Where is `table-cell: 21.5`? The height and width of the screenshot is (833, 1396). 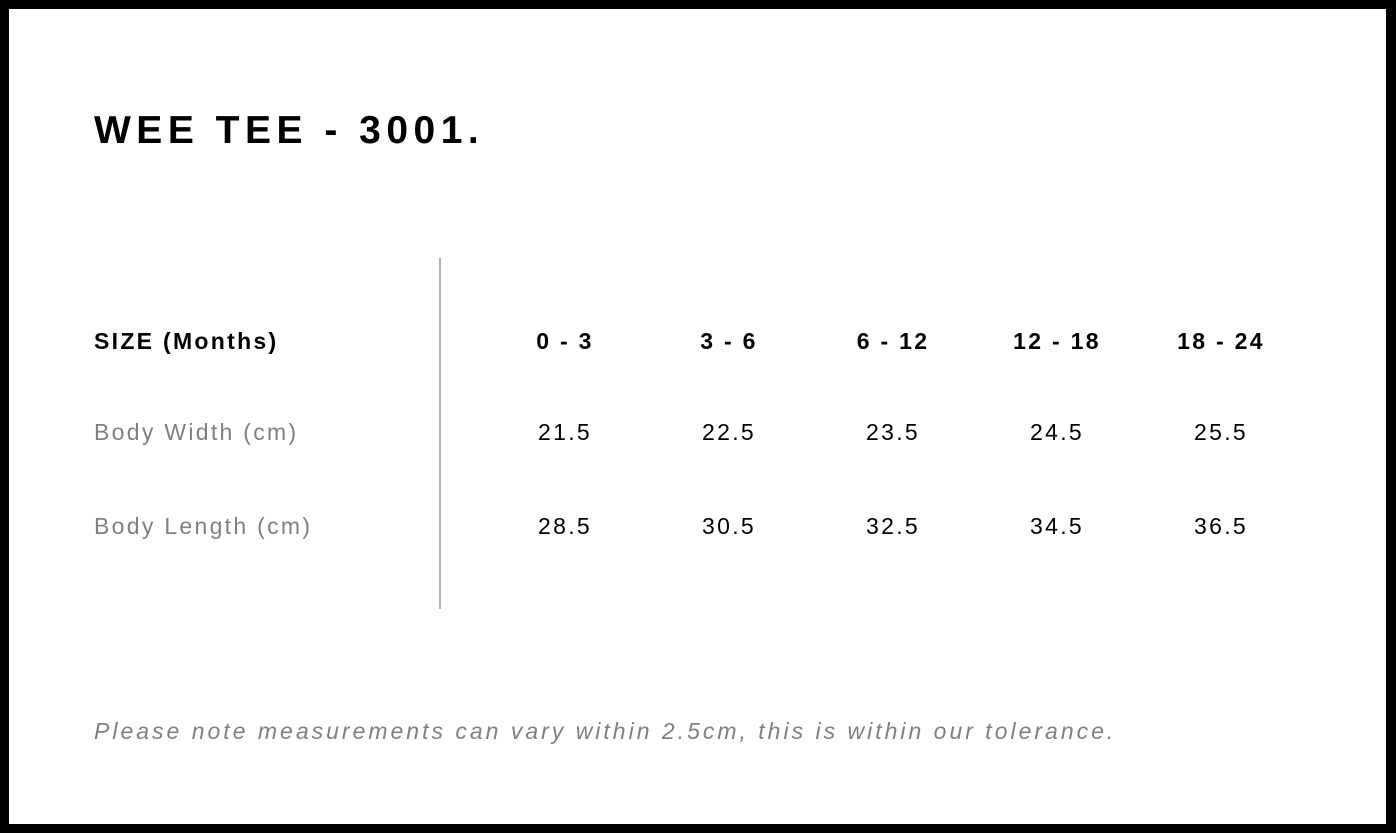 table-cell: 21.5 is located at coordinates (565, 432).